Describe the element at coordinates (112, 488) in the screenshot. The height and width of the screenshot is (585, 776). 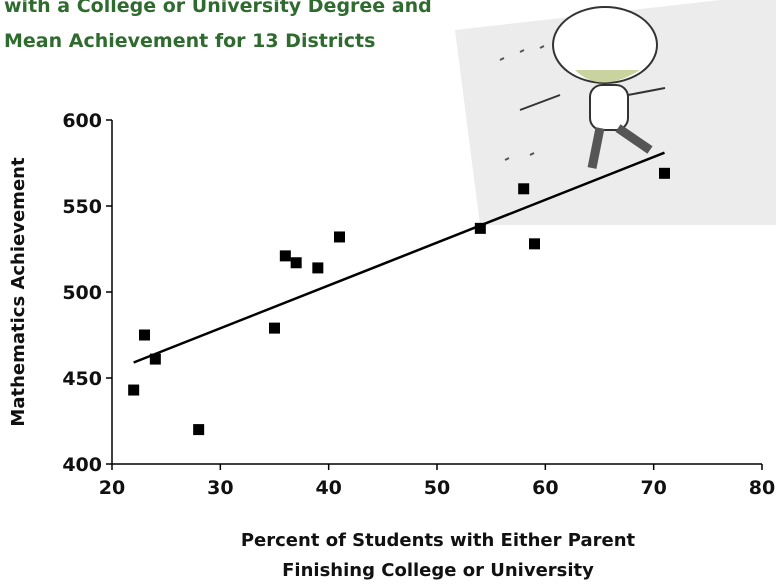
I see `x-tick-label: 20` at that location.